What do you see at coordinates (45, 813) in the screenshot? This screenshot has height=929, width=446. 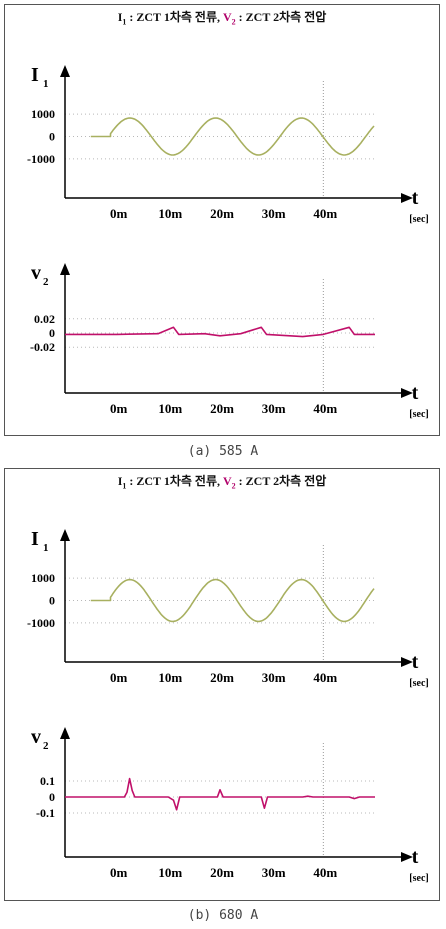 I see `y-tick-label: -0.1` at bounding box center [45, 813].